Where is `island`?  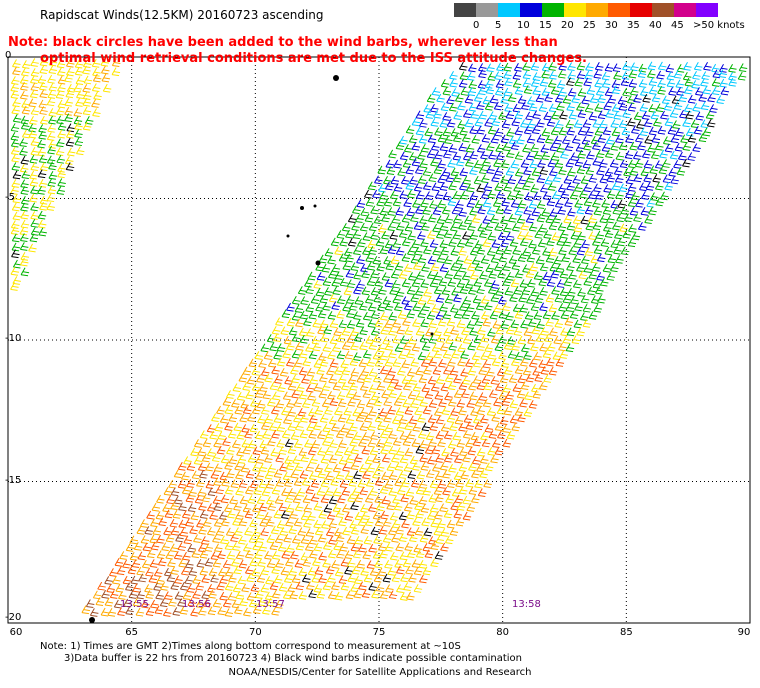 island is located at coordinates (92, 620).